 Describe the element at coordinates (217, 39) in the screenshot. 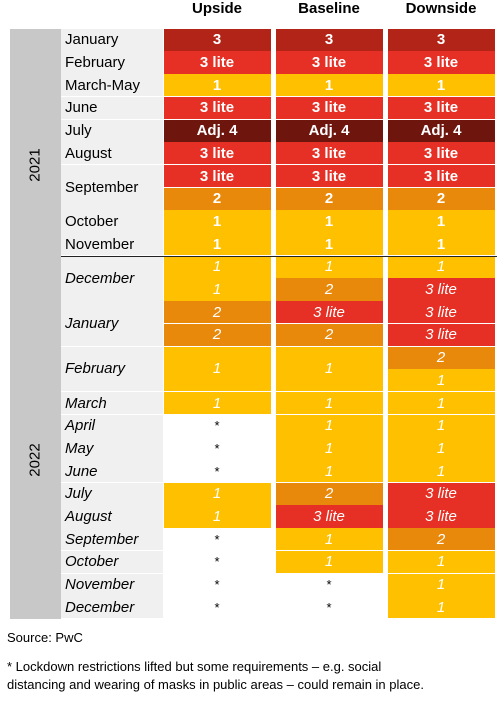

I see `cell-upside: 3` at that location.